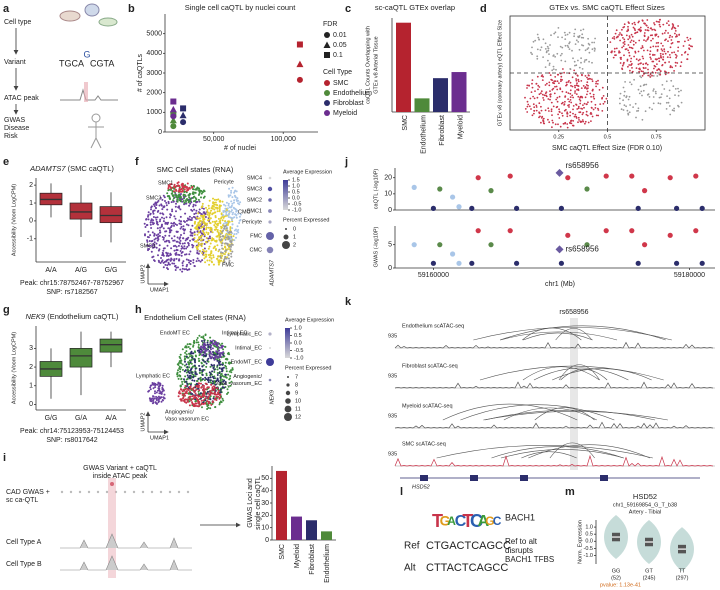 The image size is (720, 590). Describe the element at coordinates (258, 503) in the screenshot. I see `y-axis-label: single cell caQTL` at that location.